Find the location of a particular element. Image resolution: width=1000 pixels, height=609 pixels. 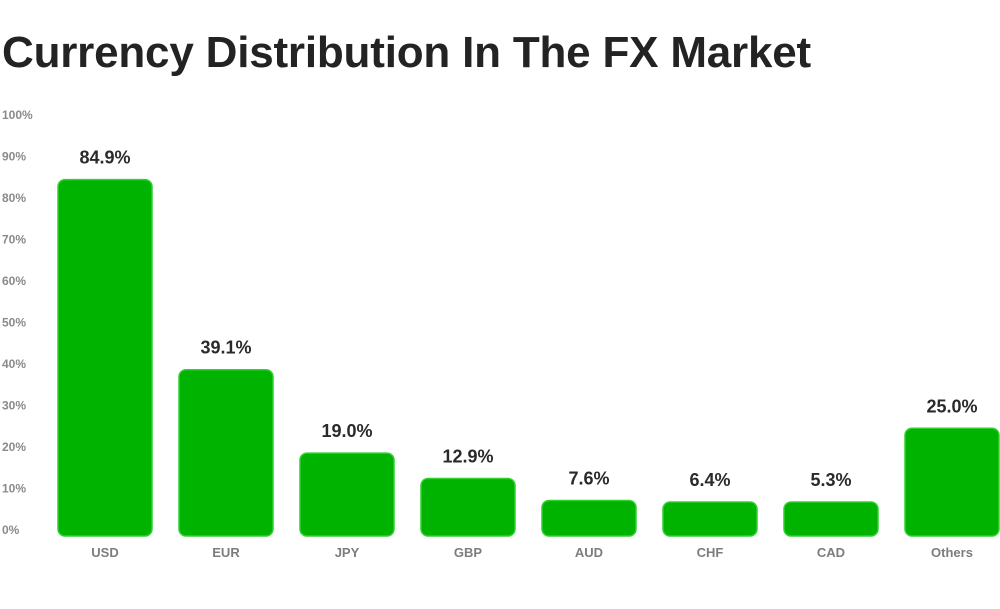

bar-others is located at coordinates (952, 482).